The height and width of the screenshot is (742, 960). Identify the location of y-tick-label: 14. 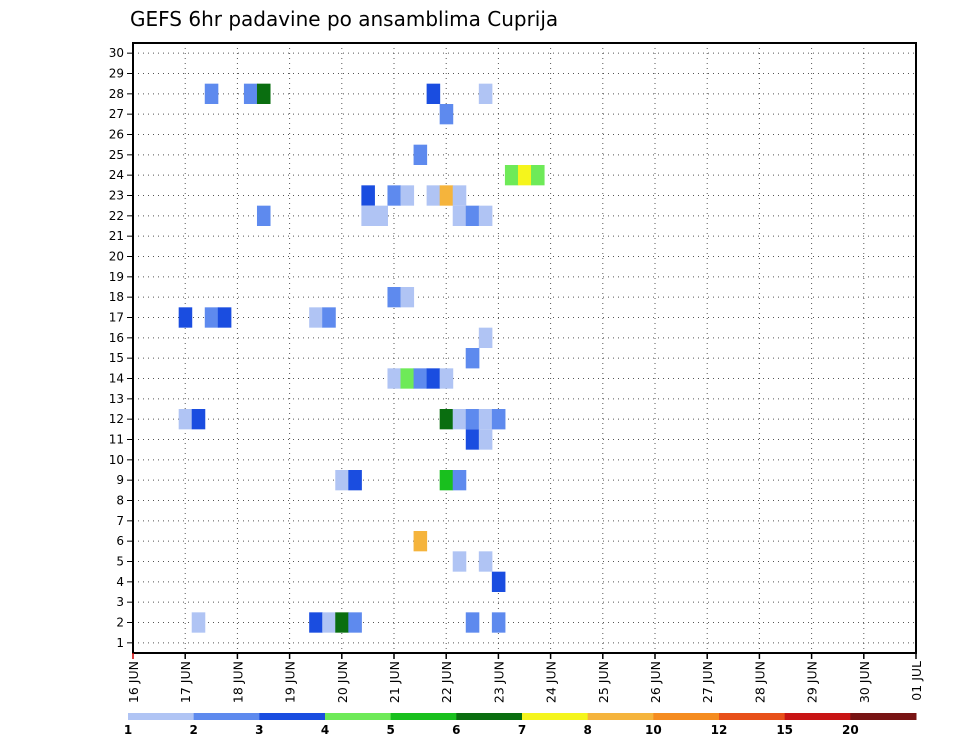
(116, 379).